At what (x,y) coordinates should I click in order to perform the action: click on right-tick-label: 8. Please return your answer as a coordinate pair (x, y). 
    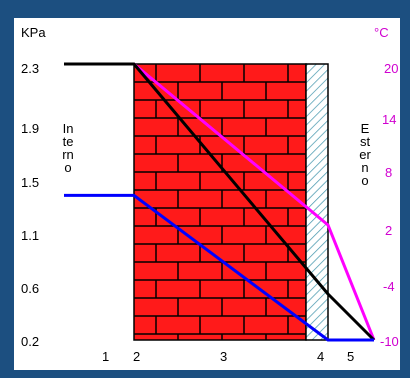
    Looking at the image, I should click on (389, 172).